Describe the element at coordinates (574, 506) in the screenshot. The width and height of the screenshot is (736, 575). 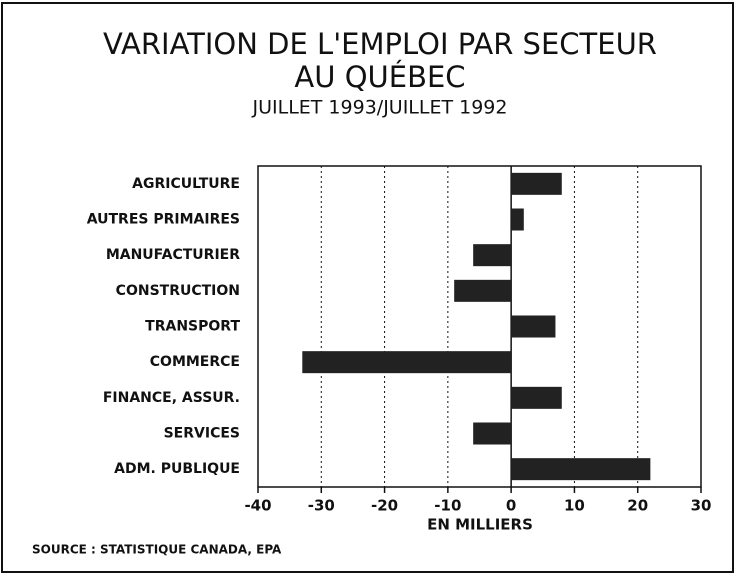
I see `x-tick-label: 10` at that location.